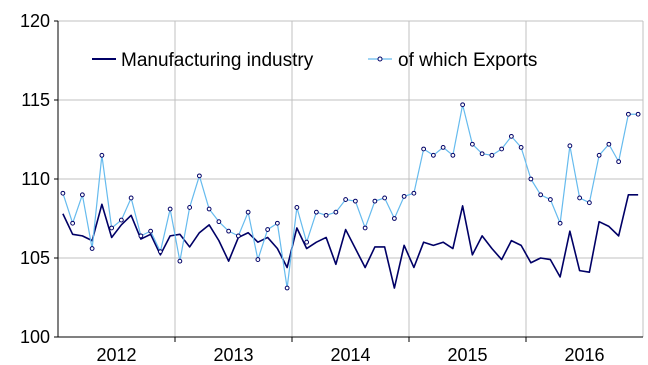 The height and width of the screenshot is (365, 648). What do you see at coordinates (584, 355) in the screenshot?
I see `x-tick-label: 2016` at bounding box center [584, 355].